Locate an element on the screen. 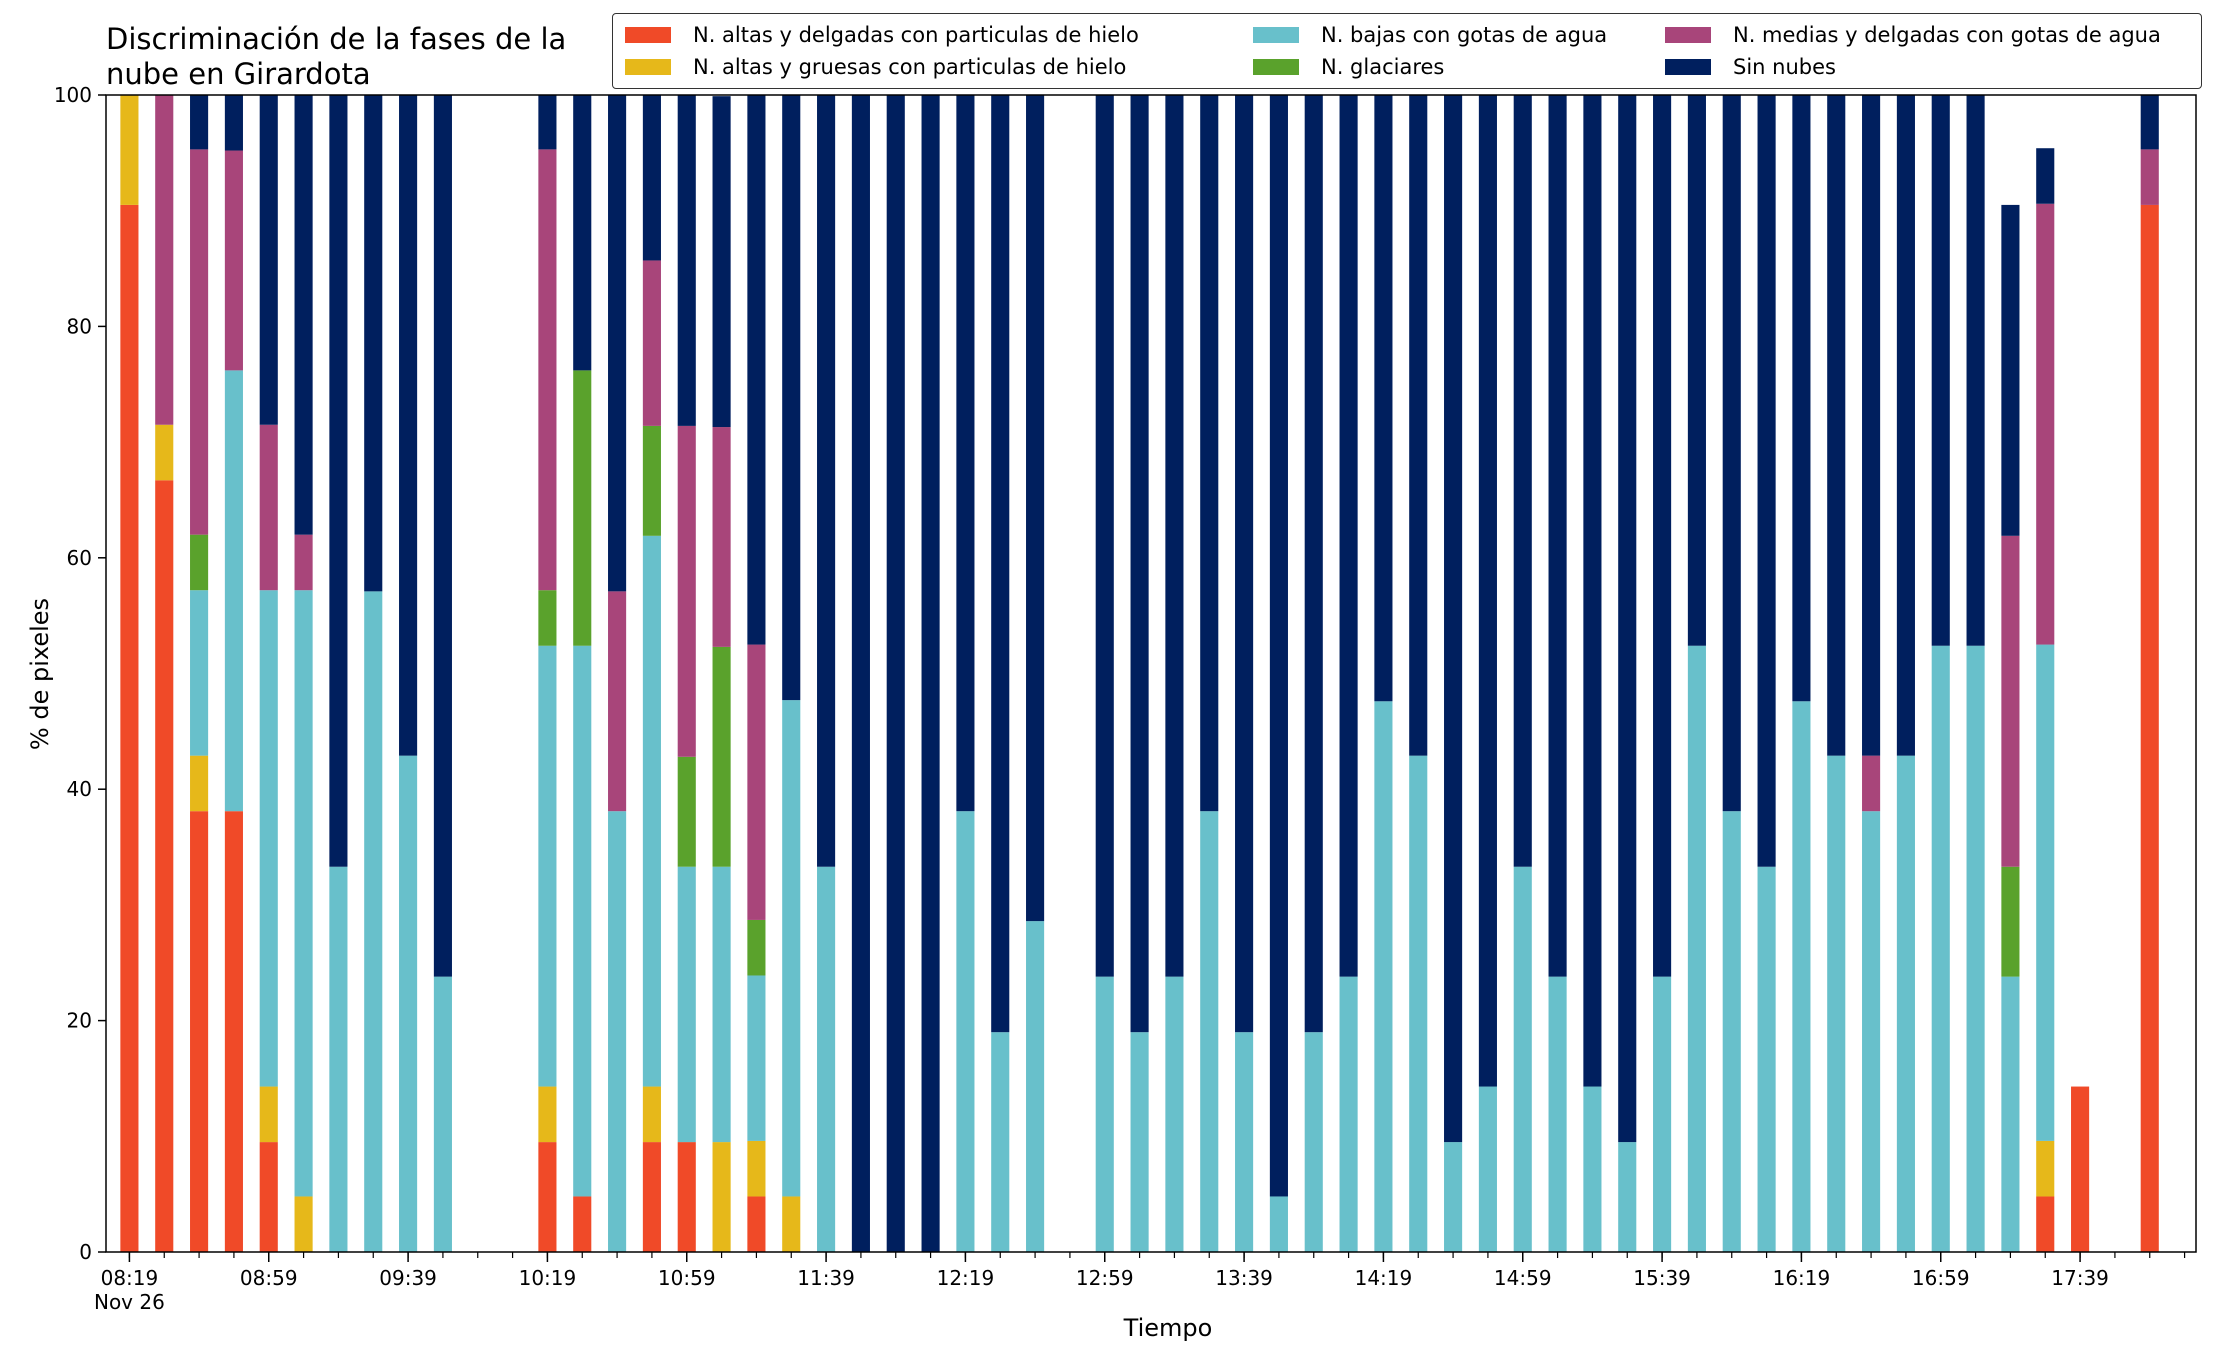 The width and height of the screenshot is (2216, 1355). x-tick-sublabel: Nov 26 is located at coordinates (129, 1302).